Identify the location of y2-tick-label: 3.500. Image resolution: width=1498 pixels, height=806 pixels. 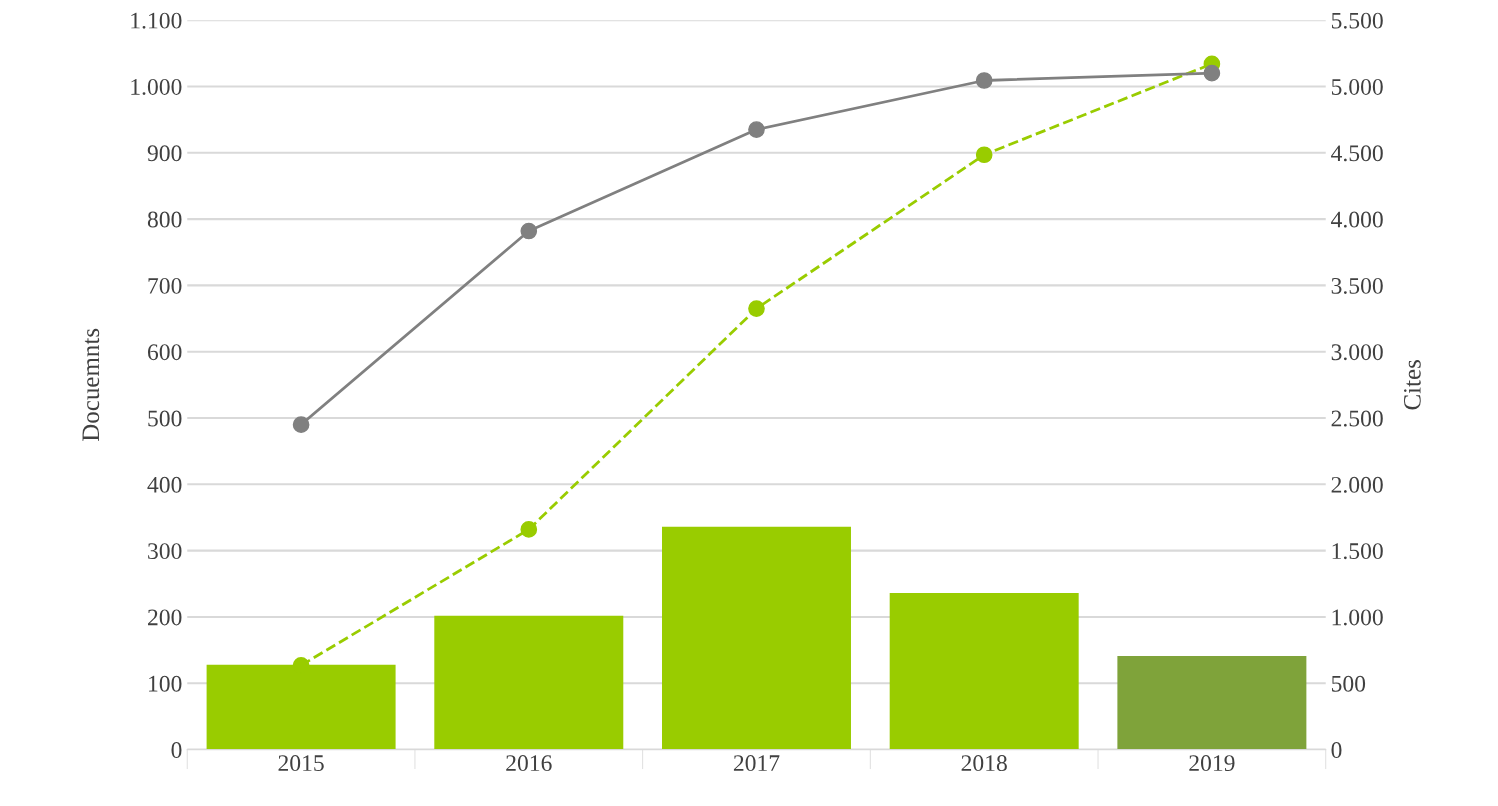
(1357, 285).